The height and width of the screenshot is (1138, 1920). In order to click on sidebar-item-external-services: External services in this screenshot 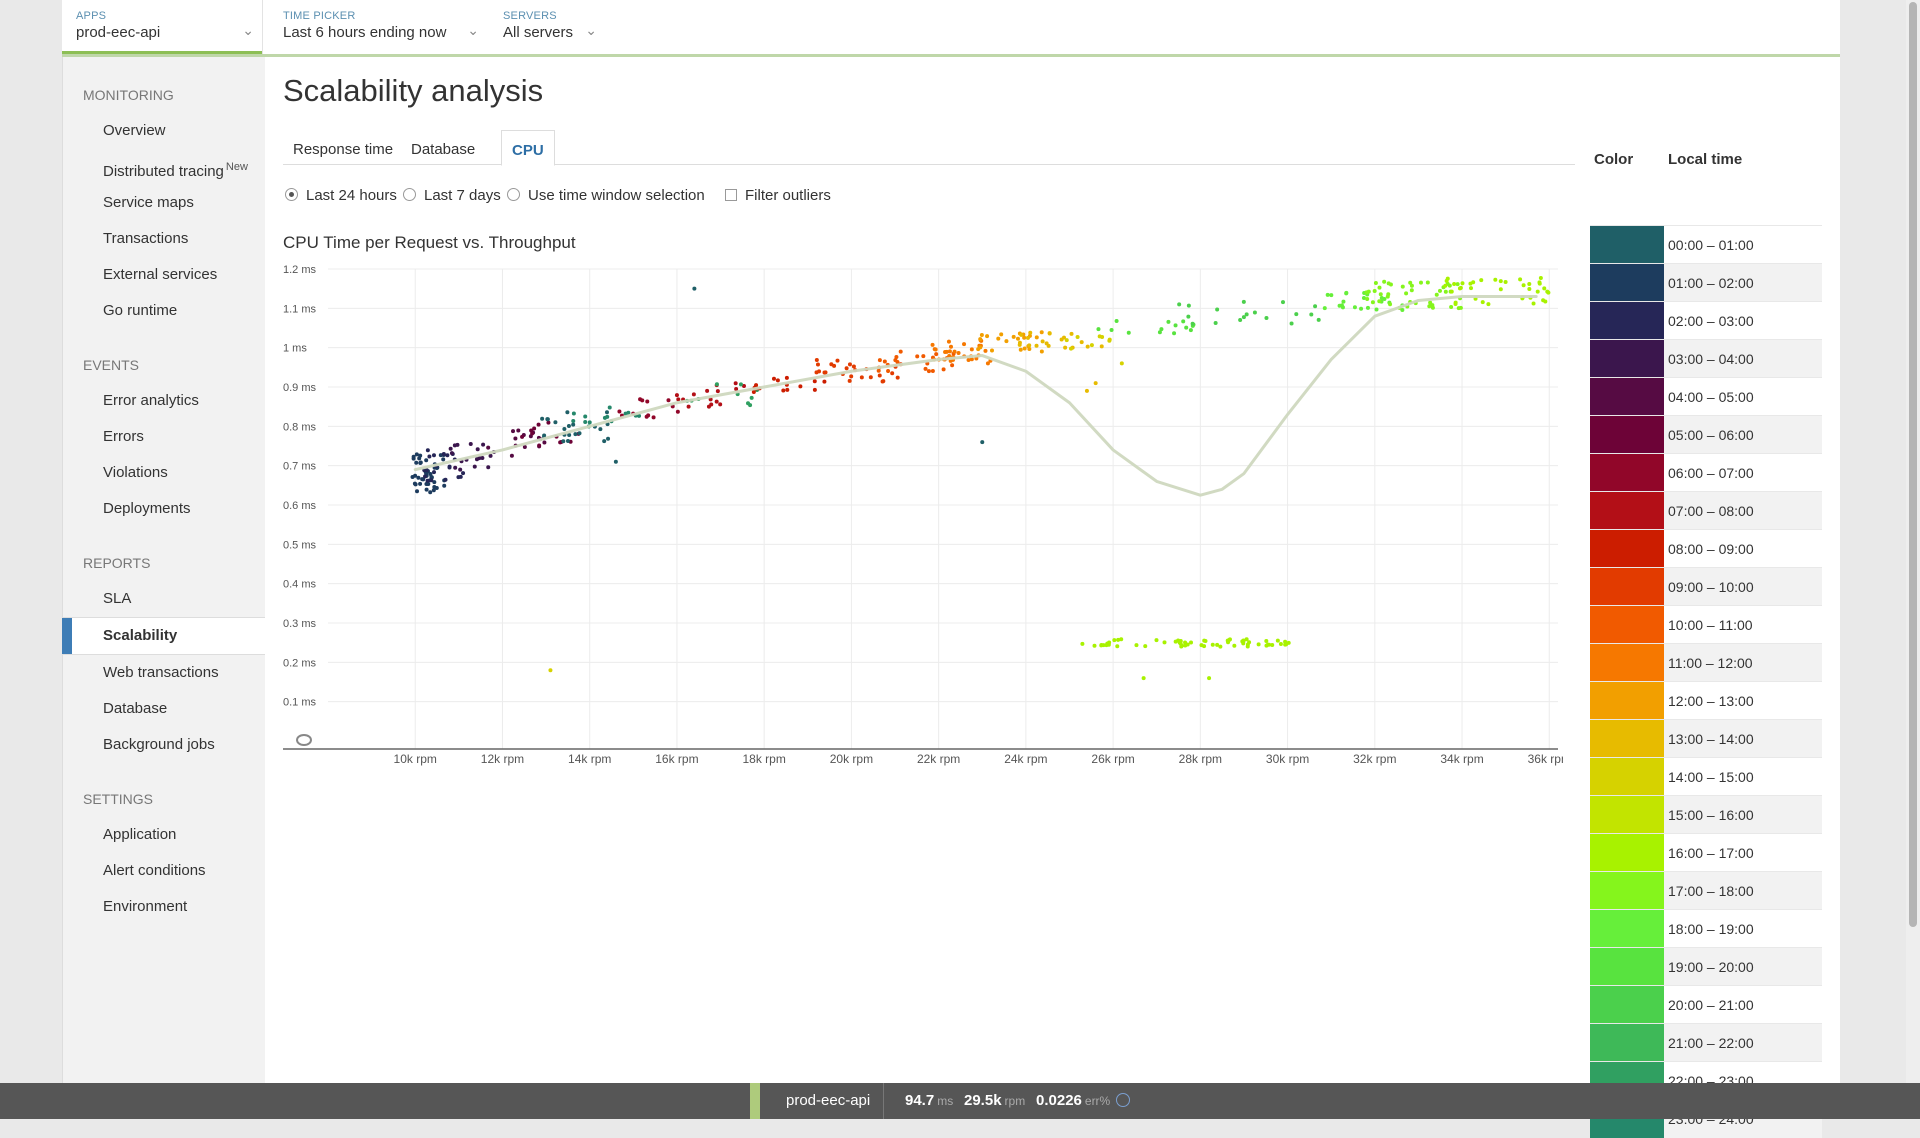, I will do `click(160, 274)`.